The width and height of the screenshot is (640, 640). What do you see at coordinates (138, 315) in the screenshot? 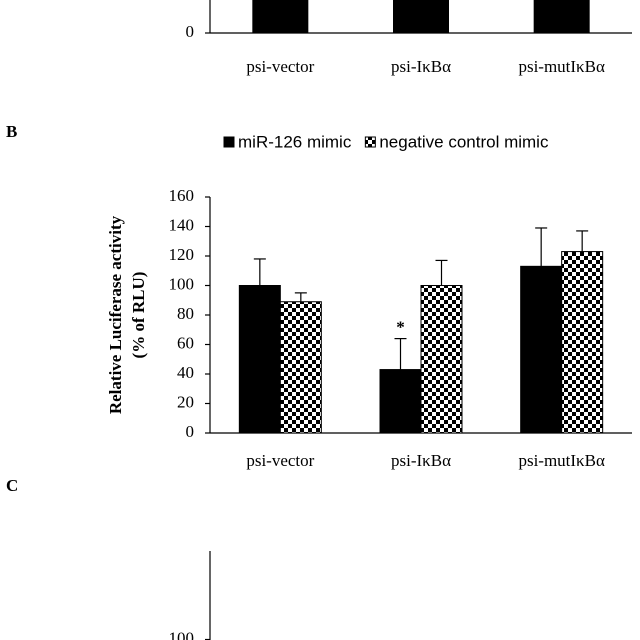
I see `y-axis-label: (% of RLU)` at bounding box center [138, 315].